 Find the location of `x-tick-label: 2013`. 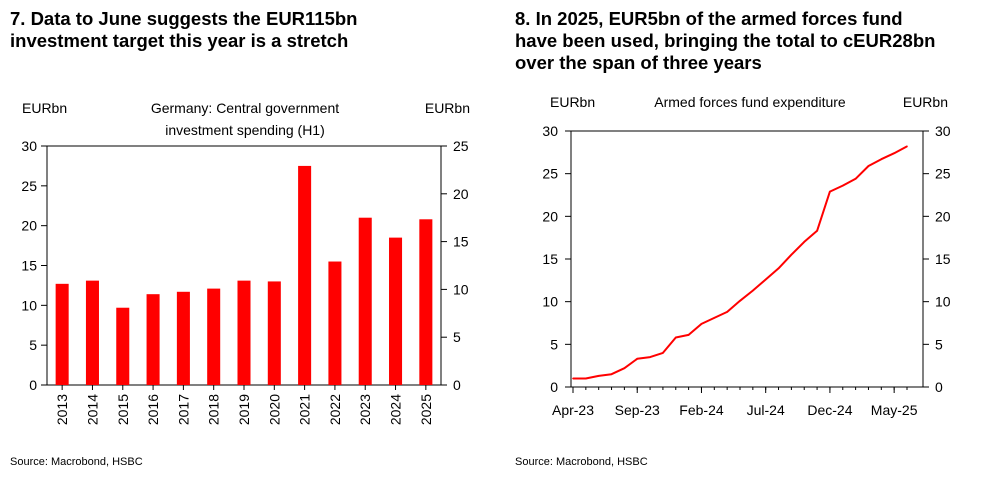

x-tick-label: 2013 is located at coordinates (62, 409).